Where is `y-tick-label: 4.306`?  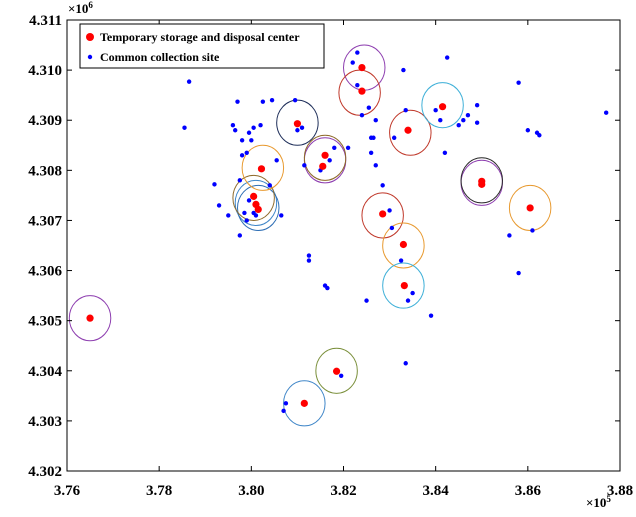 y-tick-label: 4.306 is located at coordinates (45, 272).